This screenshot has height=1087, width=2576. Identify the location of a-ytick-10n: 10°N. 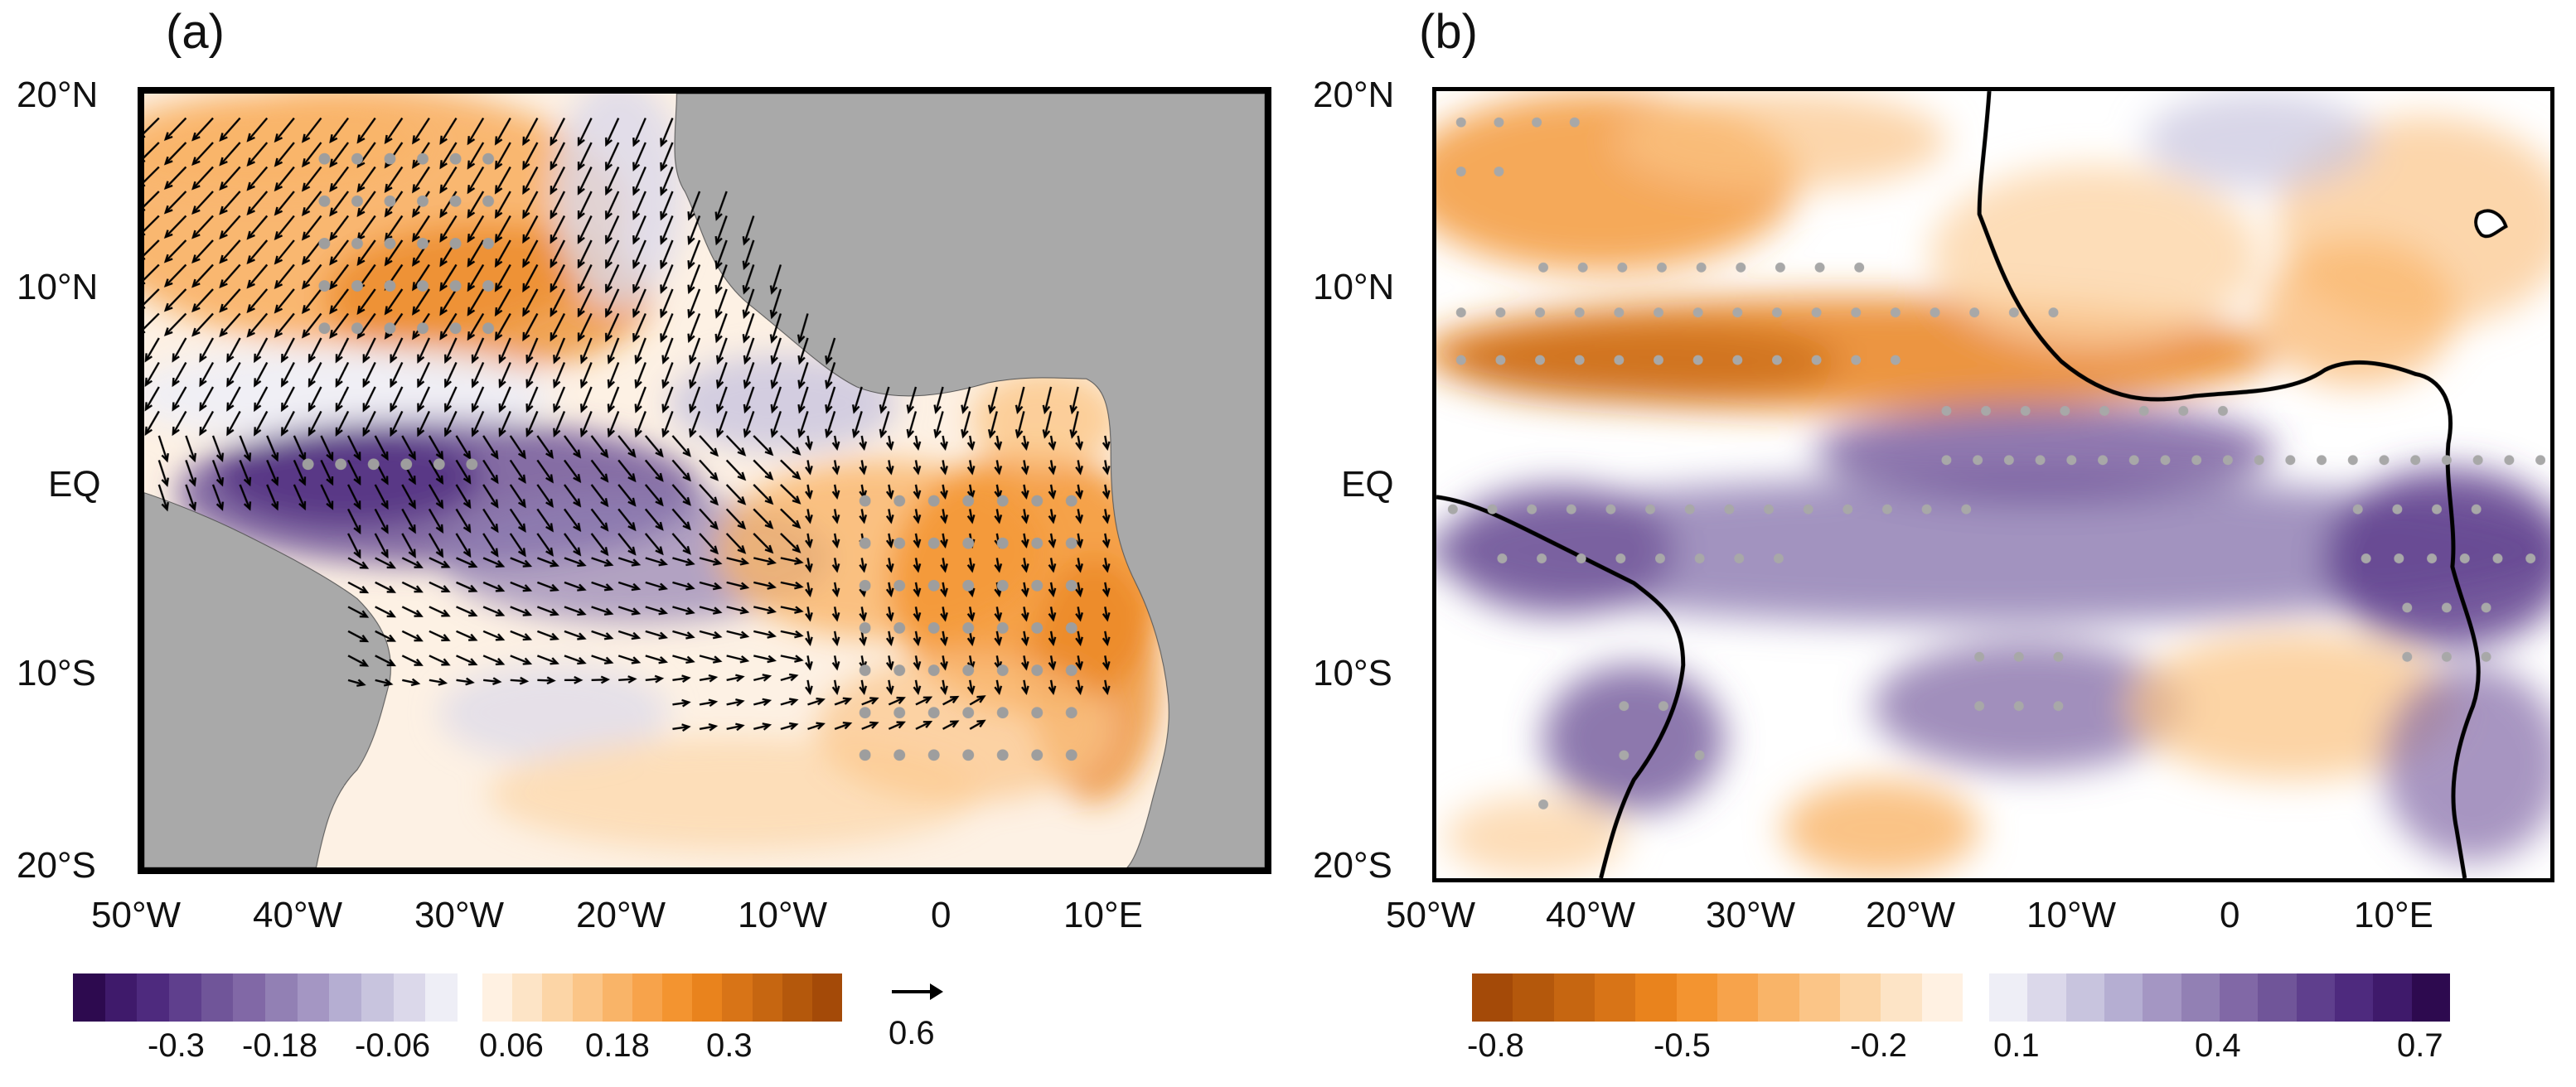
(58, 287).